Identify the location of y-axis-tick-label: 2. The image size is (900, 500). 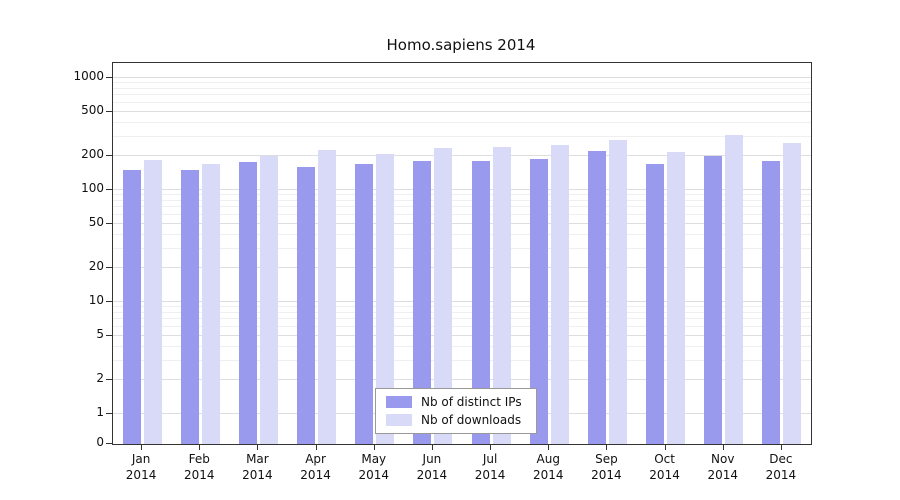
(100, 378).